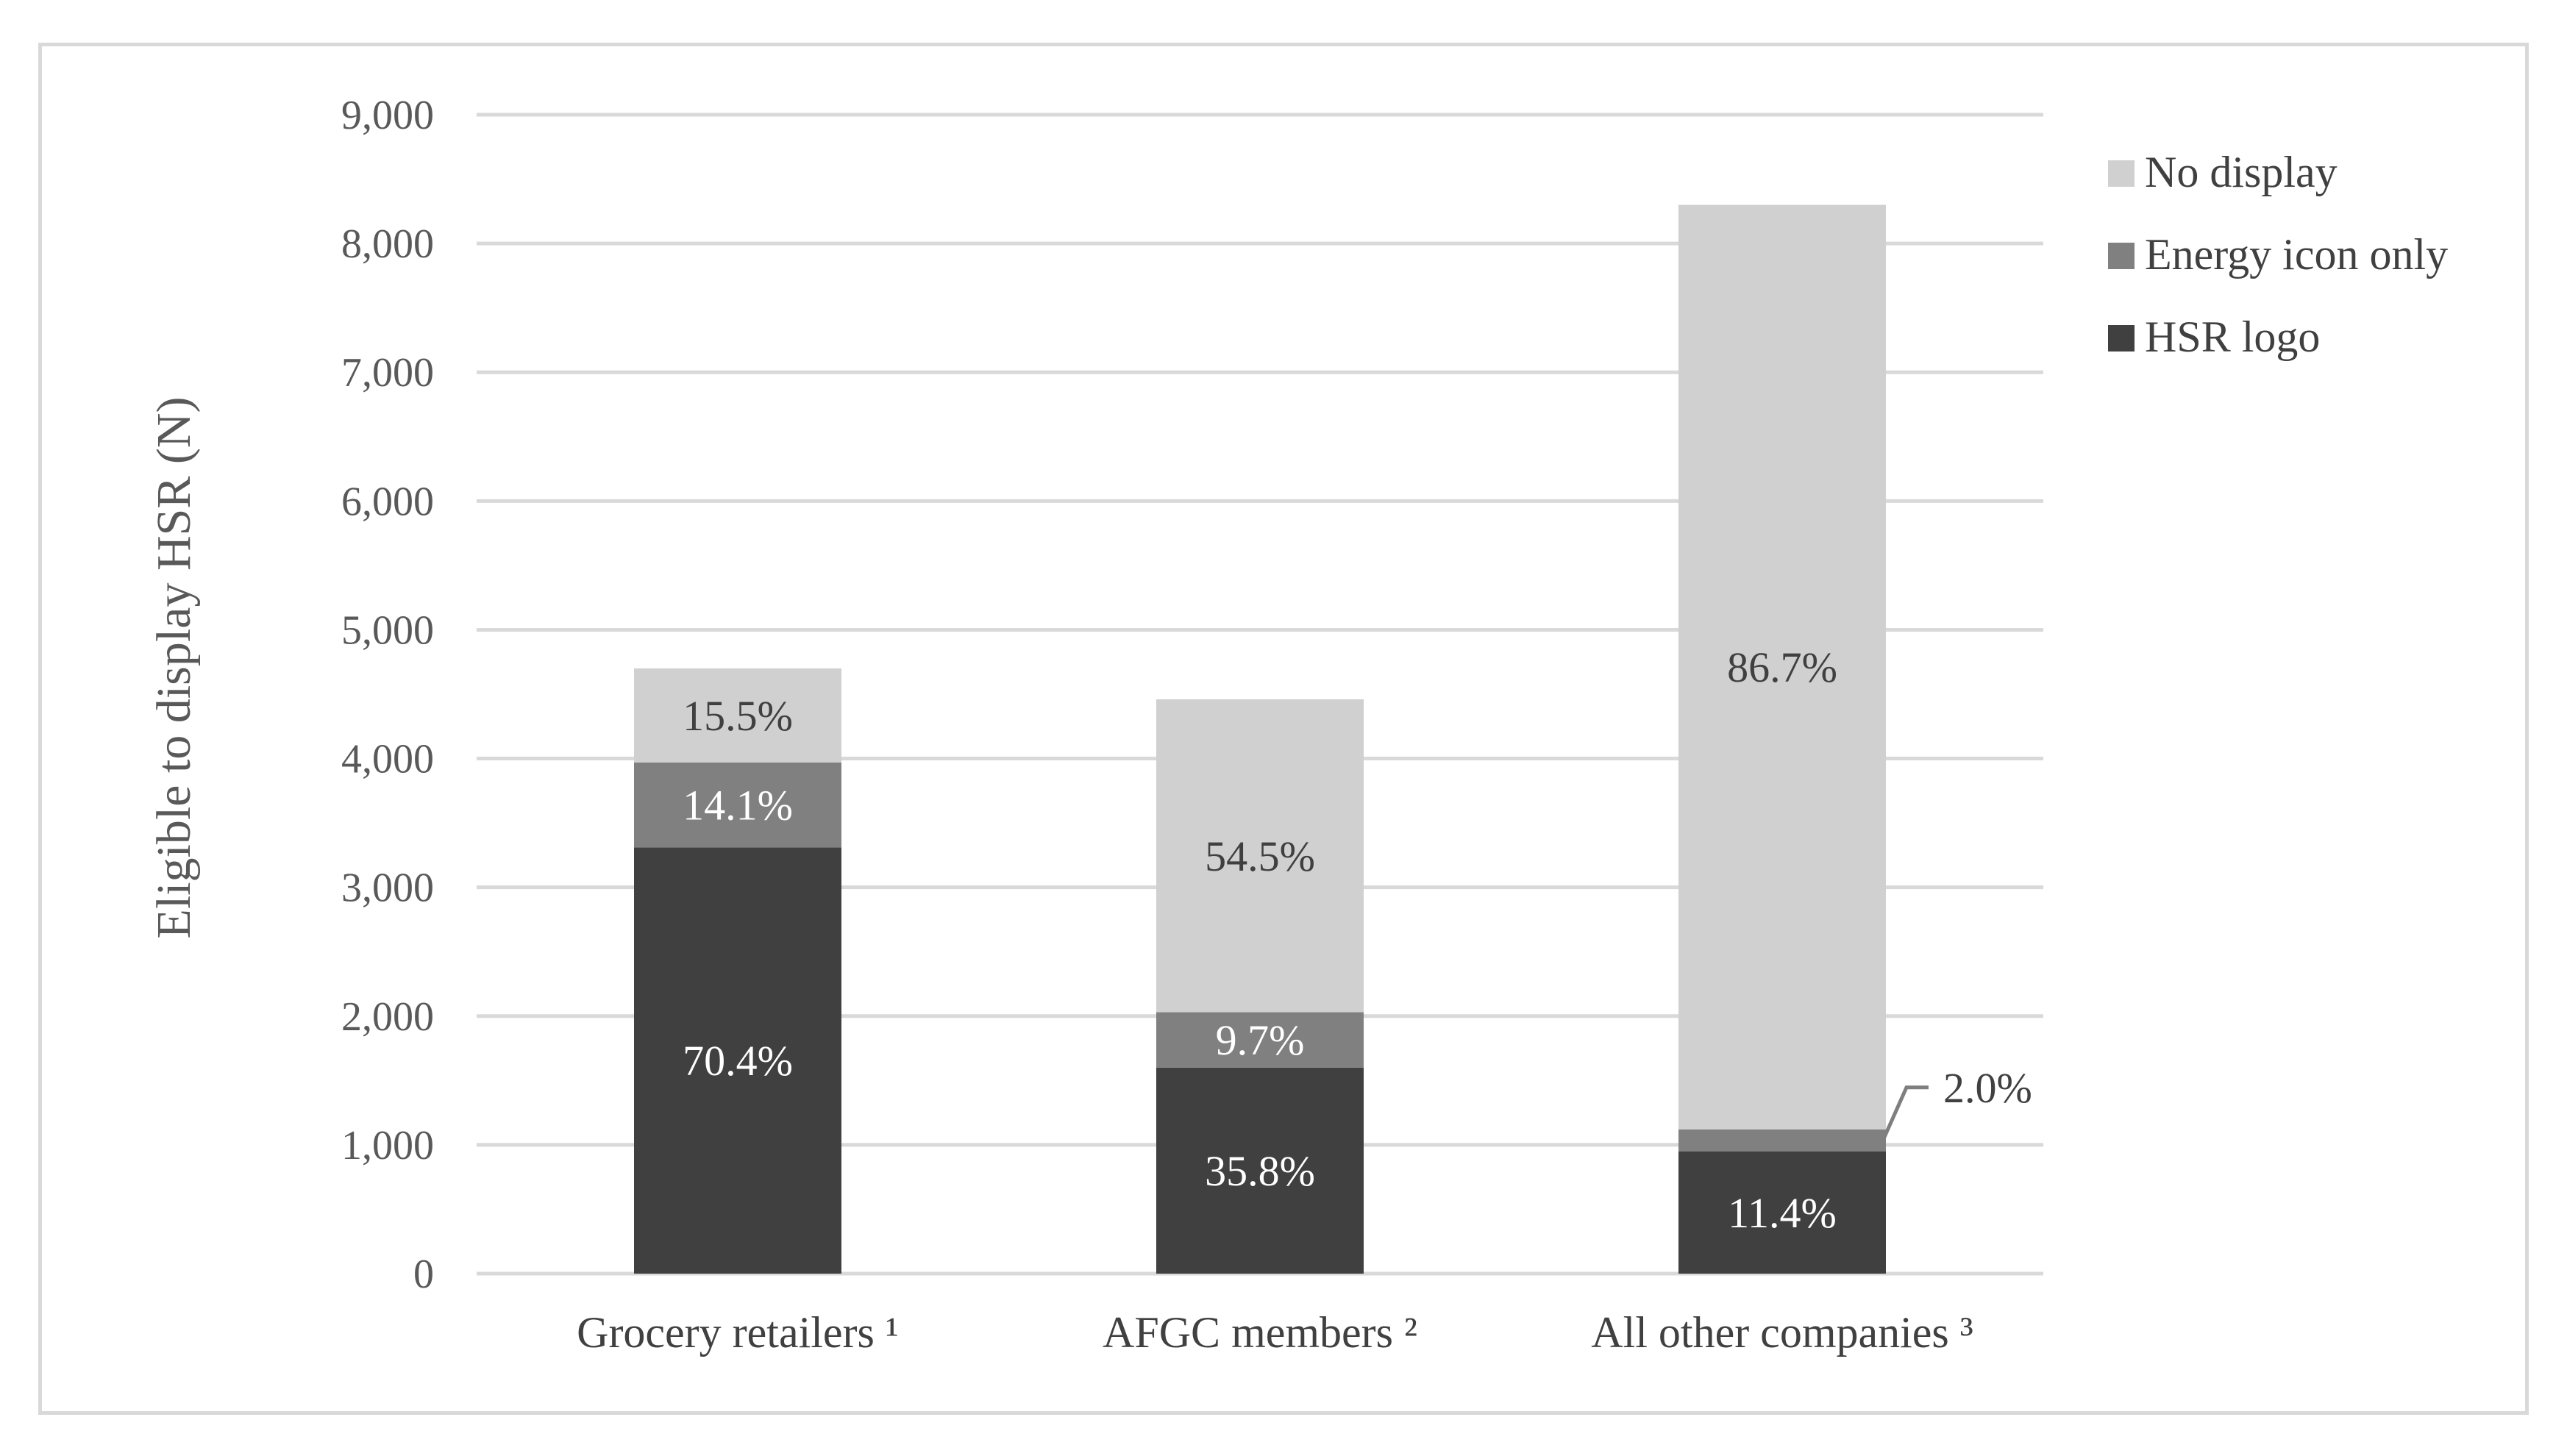  I want to click on x-category-label: Grocery retailers ¹, so click(738, 1332).